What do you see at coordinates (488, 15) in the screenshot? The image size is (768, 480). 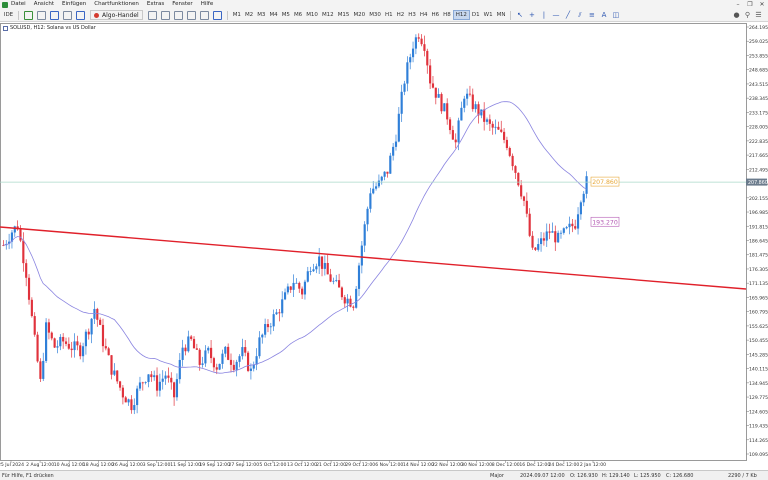 I see `timeframe-w1: W1` at bounding box center [488, 15].